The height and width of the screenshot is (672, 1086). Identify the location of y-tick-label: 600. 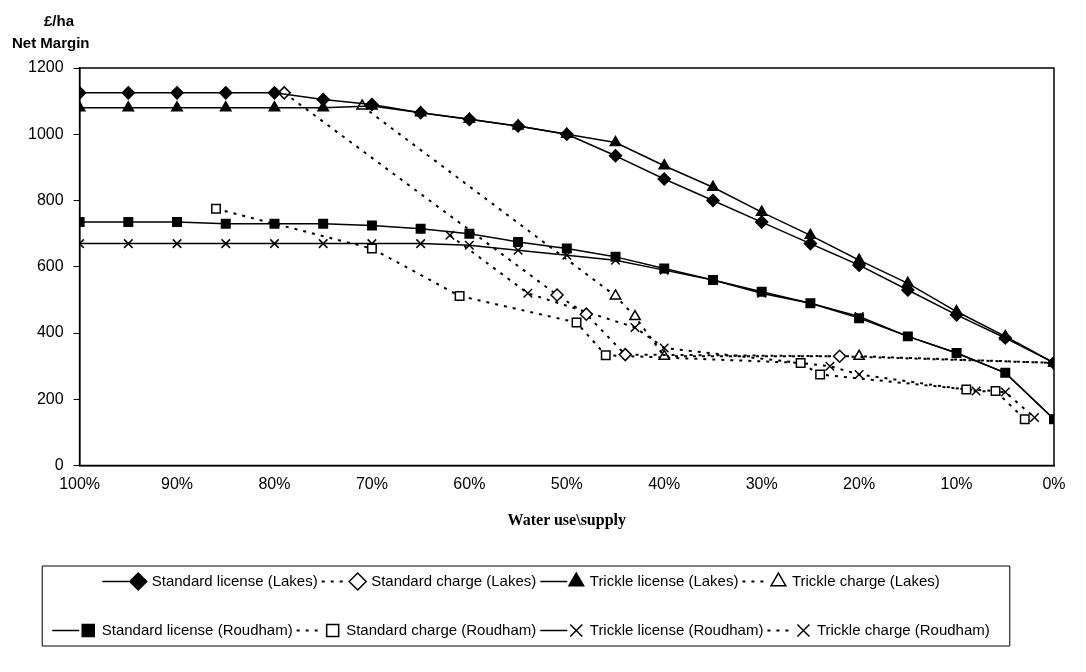
(50, 266).